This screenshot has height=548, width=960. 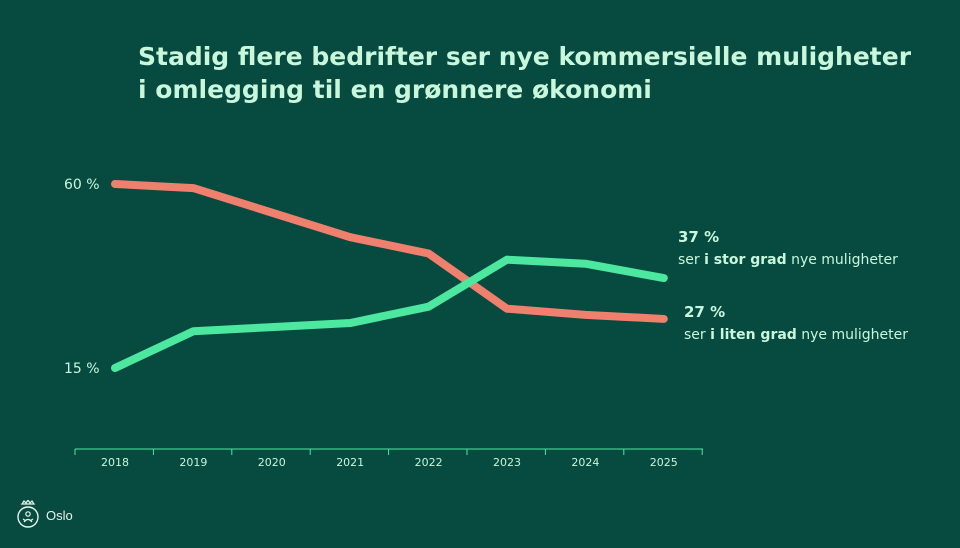 What do you see at coordinates (745, 260) in the screenshot?
I see `end-label-bold-0: i stor grad` at bounding box center [745, 260].